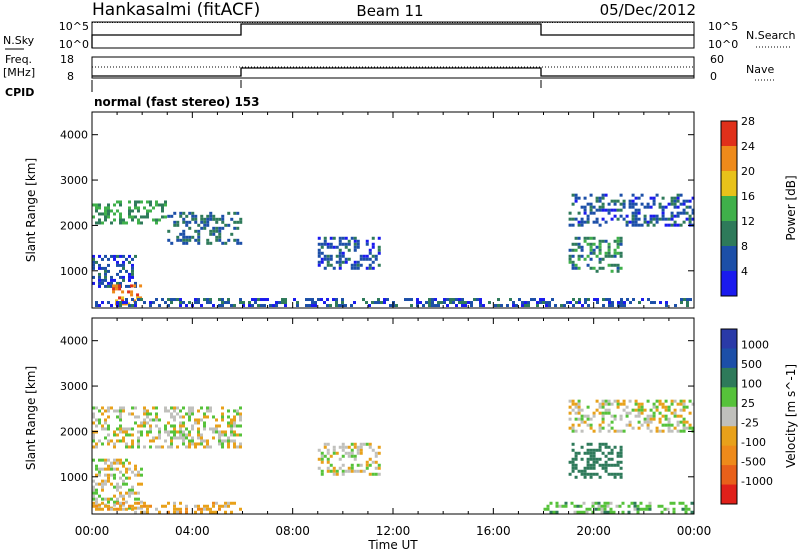  I want to click on velocity-colorbar-tick-label: -25, so click(750, 423).